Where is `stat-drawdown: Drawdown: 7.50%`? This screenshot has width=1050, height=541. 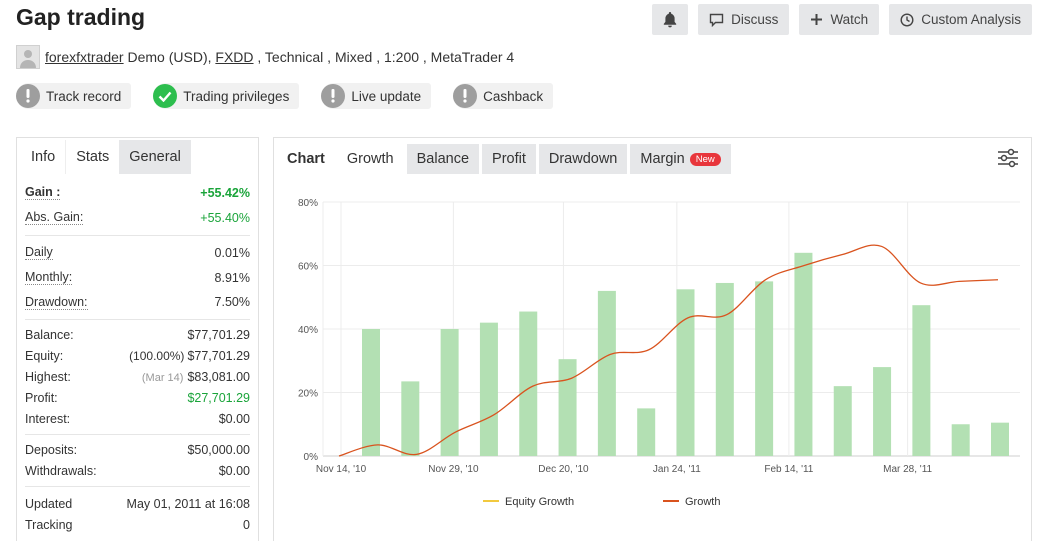
stat-drawdown: Drawdown: 7.50% is located at coordinates (137, 302).